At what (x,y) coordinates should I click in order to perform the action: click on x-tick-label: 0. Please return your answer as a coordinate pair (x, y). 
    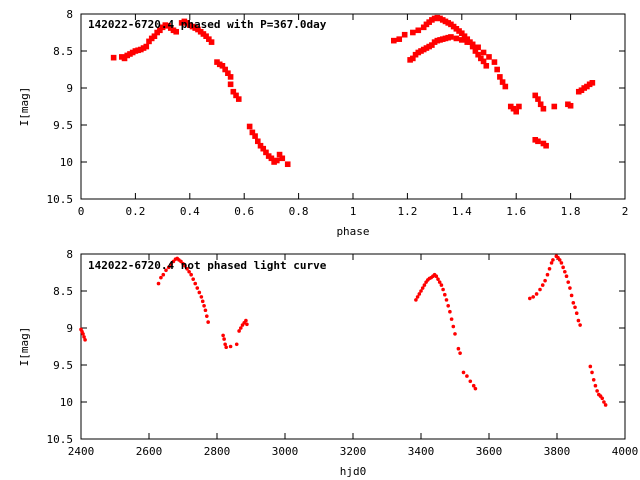
    Looking at the image, I should click on (81, 211).